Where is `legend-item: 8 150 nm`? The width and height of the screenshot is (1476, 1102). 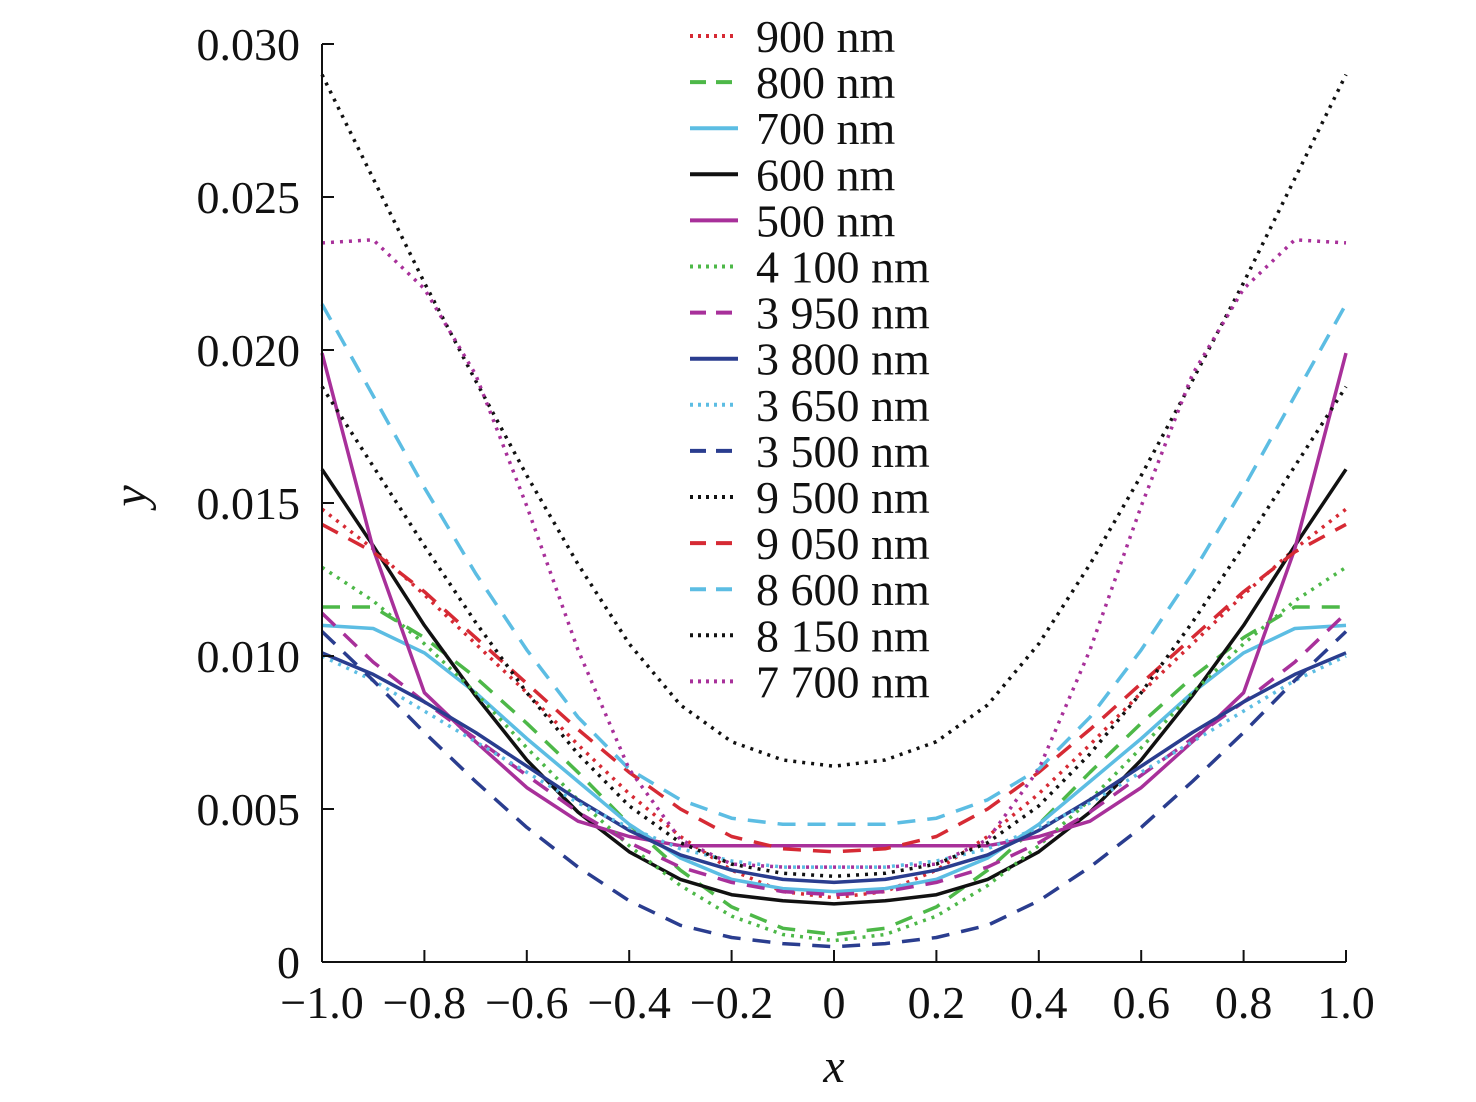
legend-item: 8 150 nm is located at coordinates (810, 635).